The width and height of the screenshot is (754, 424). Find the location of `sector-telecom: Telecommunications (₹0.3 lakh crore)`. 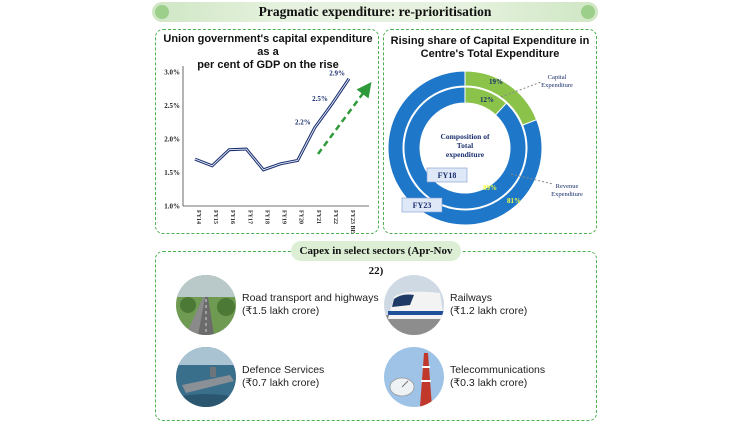

sector-telecom: Telecommunications (₹0.3 lakh crore) is located at coordinates (464, 377).